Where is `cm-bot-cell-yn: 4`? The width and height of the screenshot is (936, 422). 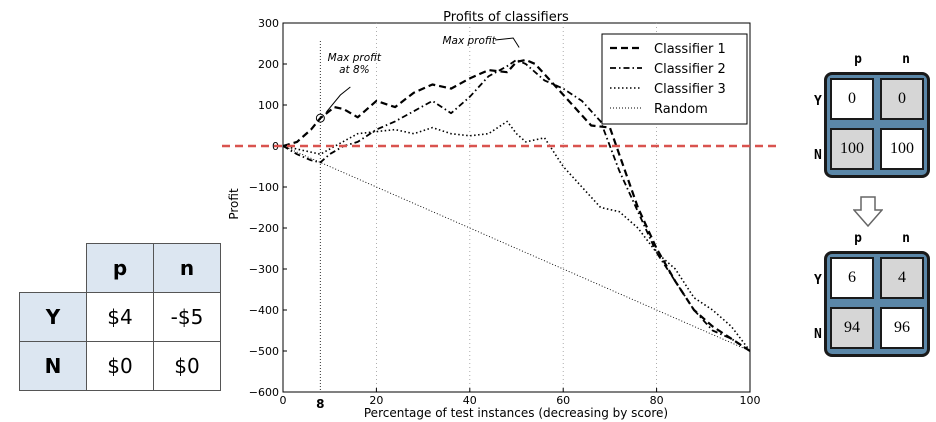
cm-bot-cell-yn: 4 is located at coordinates (902, 278).